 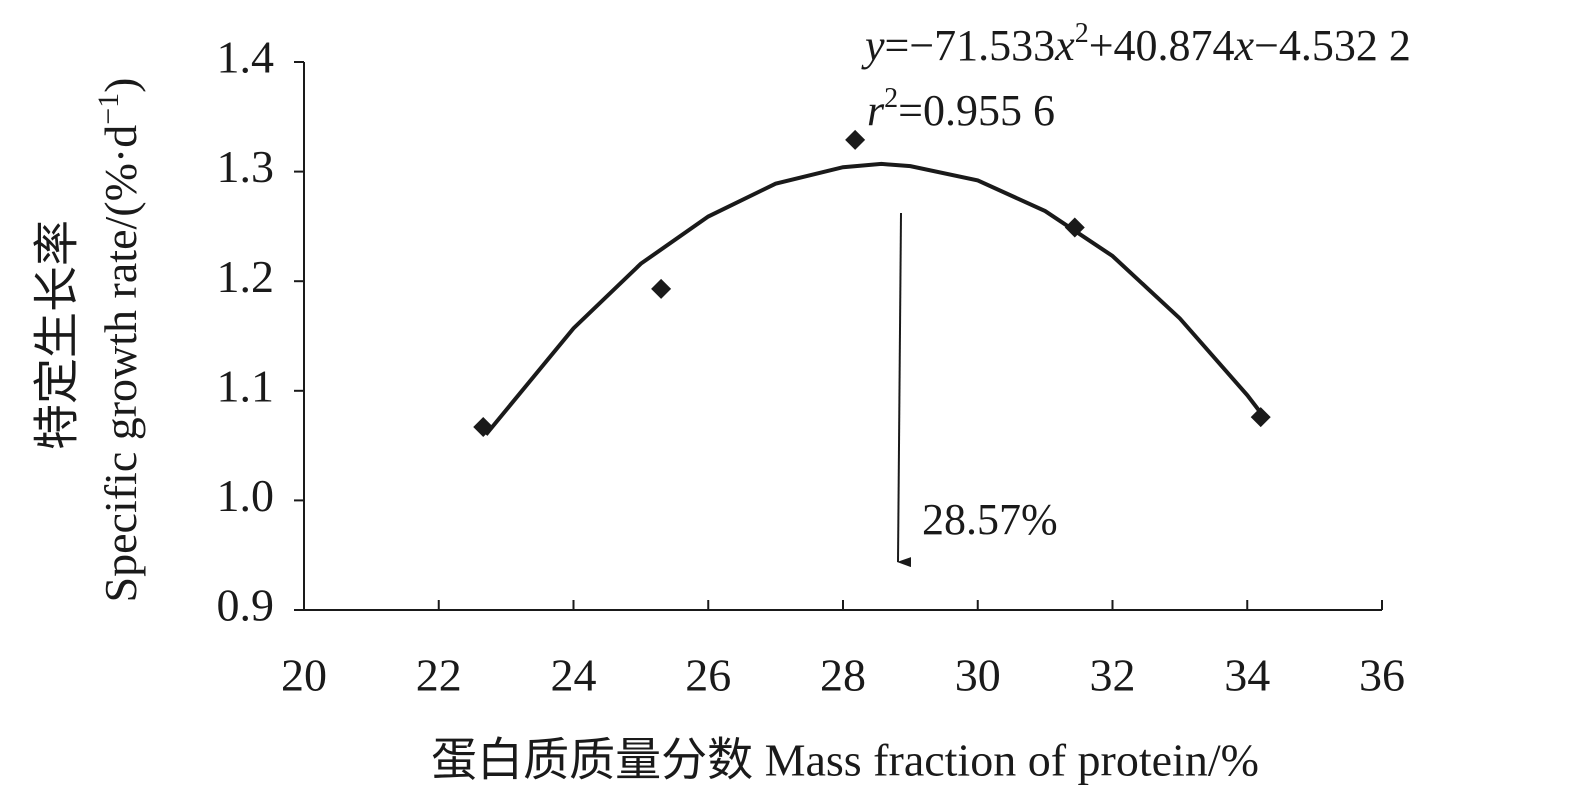 What do you see at coordinates (843, 675) in the screenshot?
I see `x-tick-label: 28` at bounding box center [843, 675].